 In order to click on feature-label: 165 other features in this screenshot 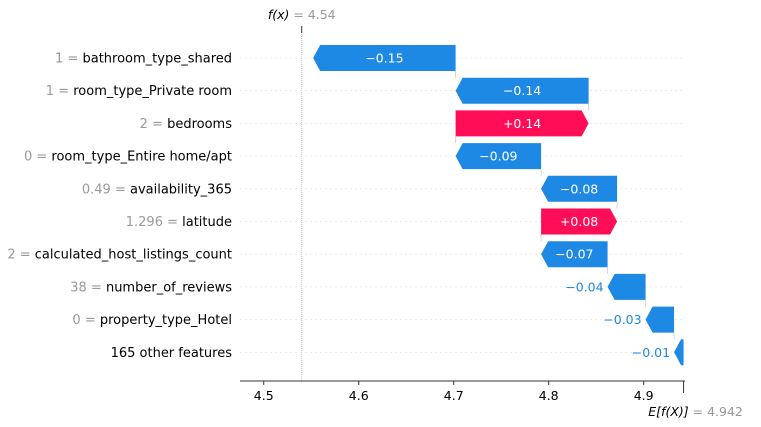, I will do `click(172, 353)`.